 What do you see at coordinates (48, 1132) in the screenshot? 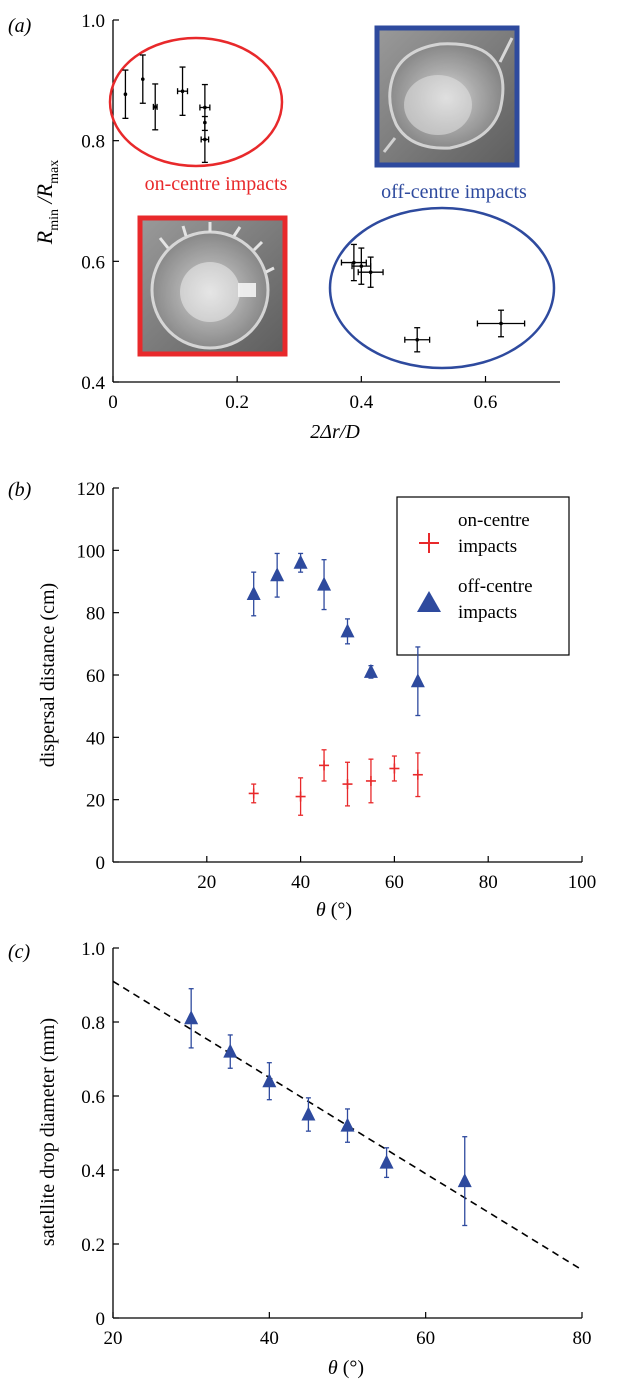
I see `panel-c-ylabel: satellite drop diameter (mm)` at bounding box center [48, 1132].